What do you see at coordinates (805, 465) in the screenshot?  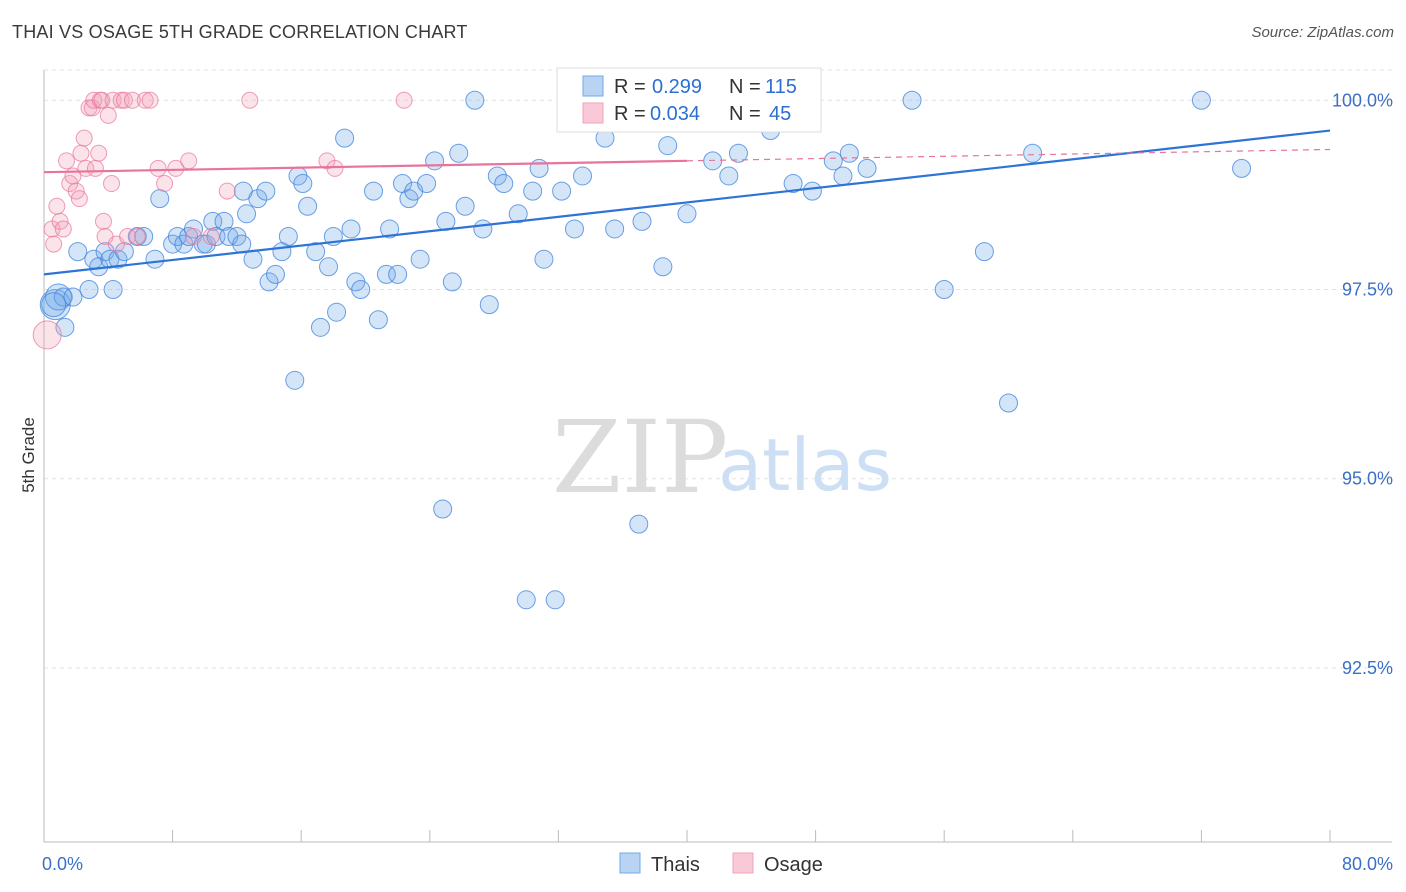 I see `watermark-atlas: atlas` at bounding box center [805, 465].